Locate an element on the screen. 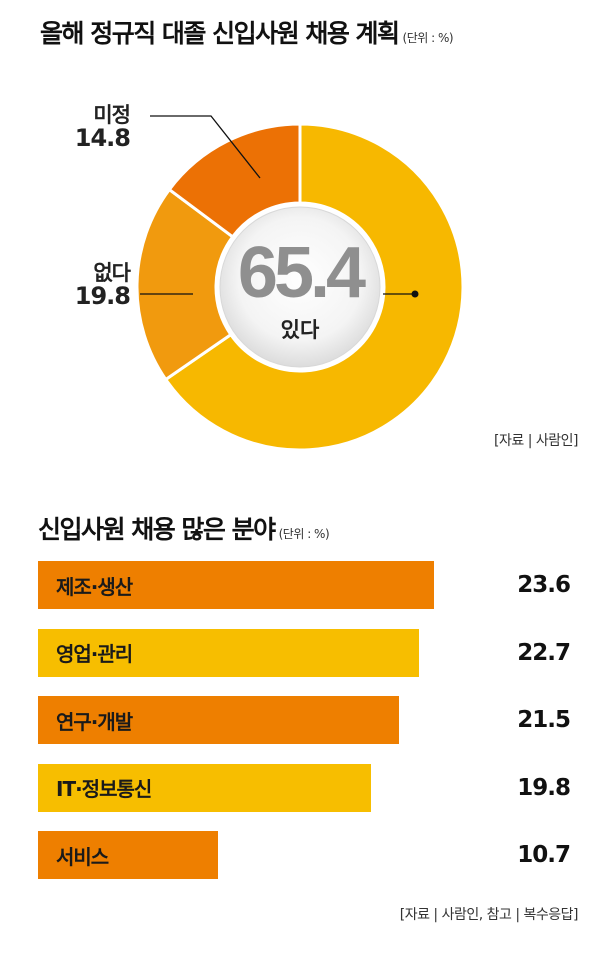 The width and height of the screenshot is (600, 958). bar-label: 제조·생산 is located at coordinates (94, 586).